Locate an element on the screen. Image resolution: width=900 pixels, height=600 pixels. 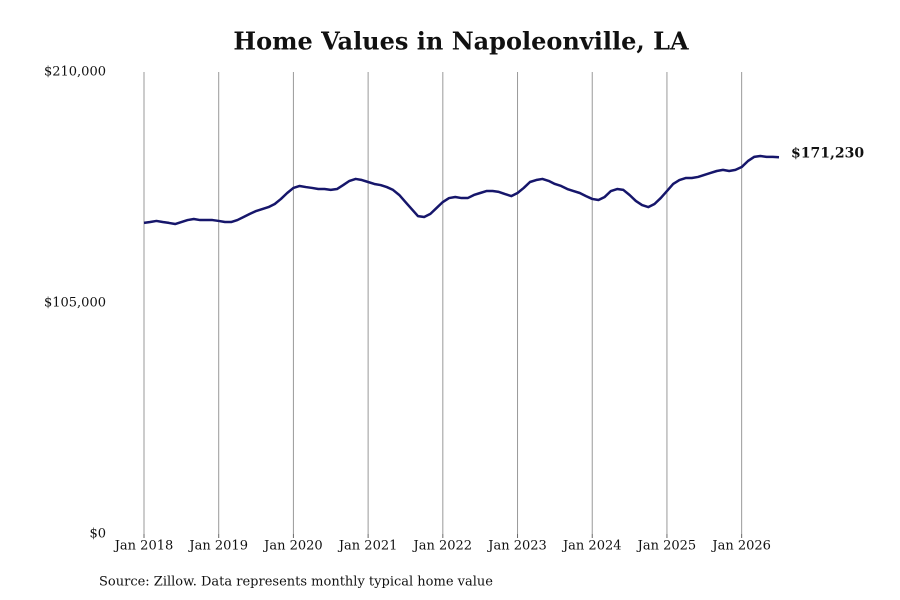
line-series is located at coordinates (461, 190).